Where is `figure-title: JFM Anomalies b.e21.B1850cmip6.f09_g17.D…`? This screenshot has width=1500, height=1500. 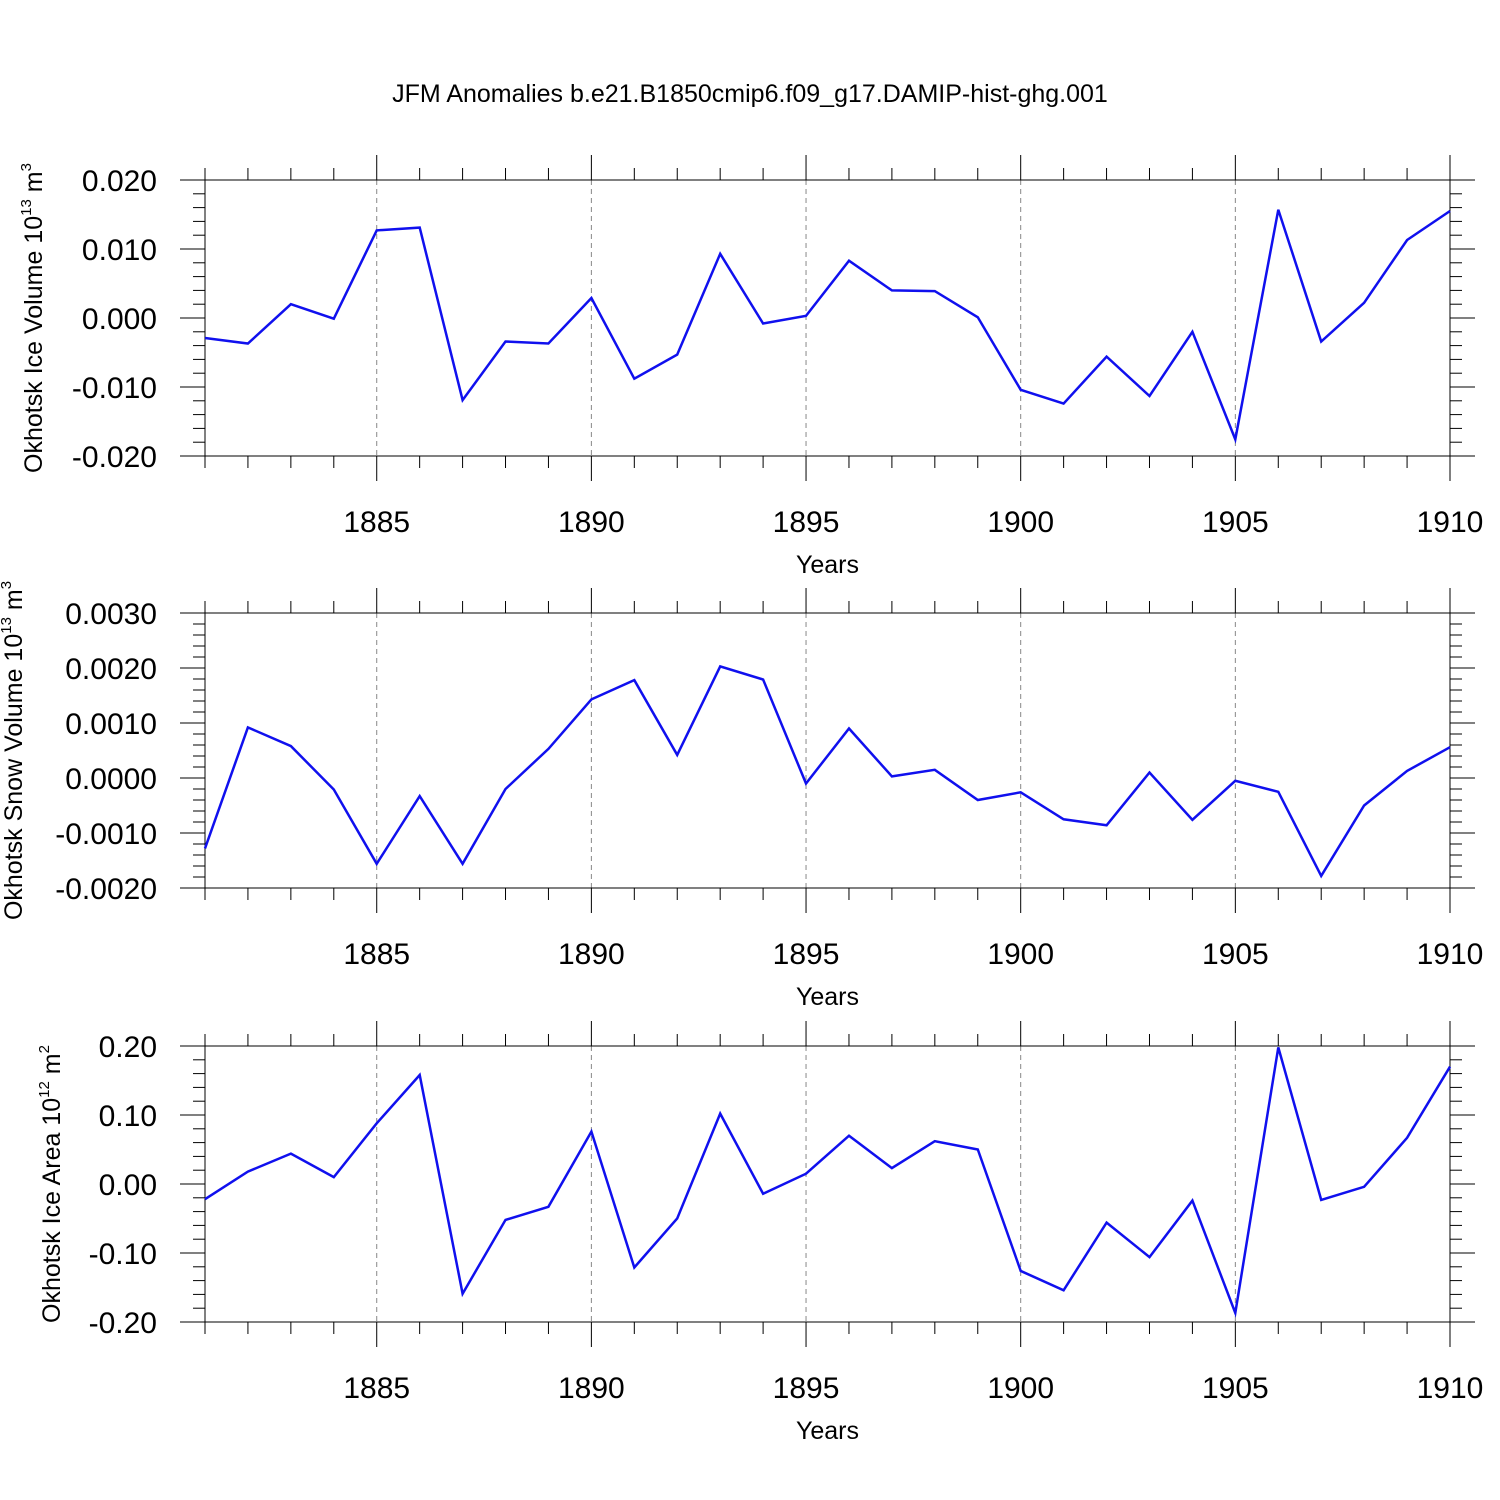 figure-title: JFM Anomalies b.e21.B1850cmip6.f09_g17.D… is located at coordinates (750, 94).